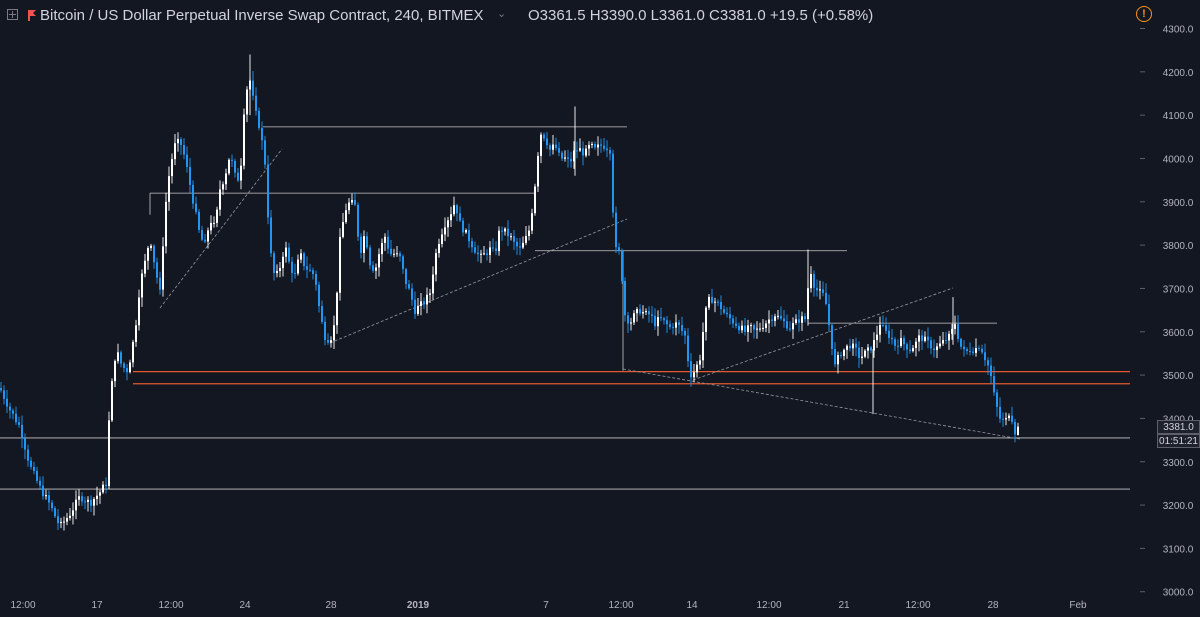  I want to click on warning-icon: !, so click(1144, 14).